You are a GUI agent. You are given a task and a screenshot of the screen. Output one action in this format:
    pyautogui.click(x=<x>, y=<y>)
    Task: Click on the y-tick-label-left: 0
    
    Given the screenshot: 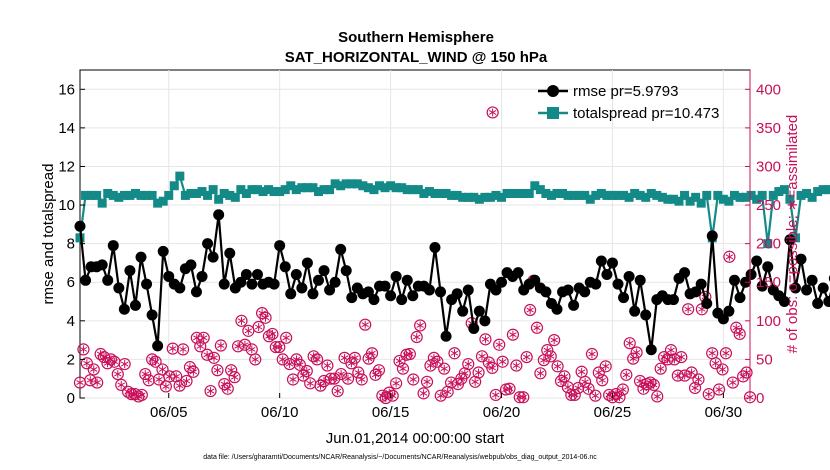 What is the action you would take?
    pyautogui.click(x=71, y=398)
    